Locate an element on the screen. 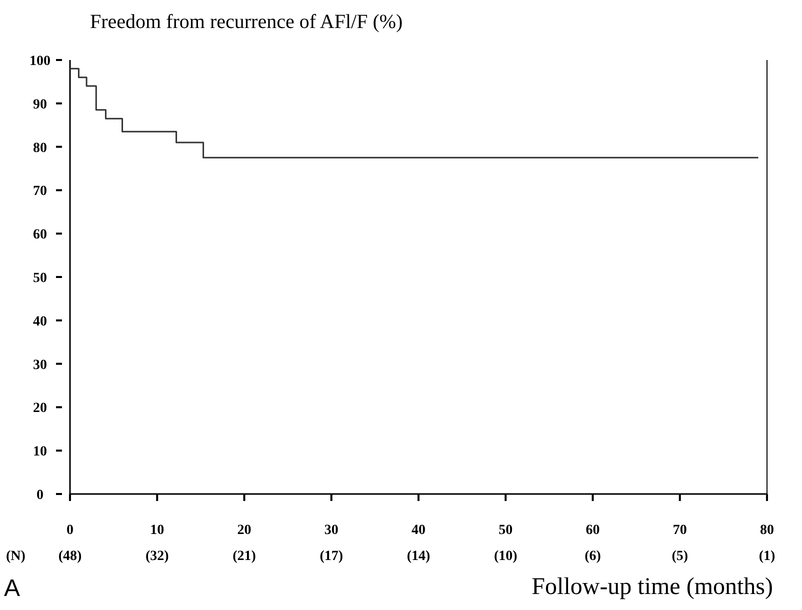 This screenshot has width=802, height=610. text: (48) is located at coordinates (70, 556).